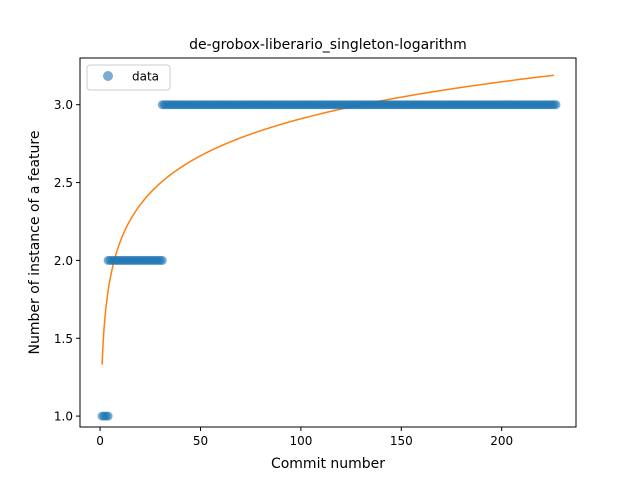 This screenshot has width=640, height=480. I want to click on y-tick-label: 1.0, so click(63, 417).